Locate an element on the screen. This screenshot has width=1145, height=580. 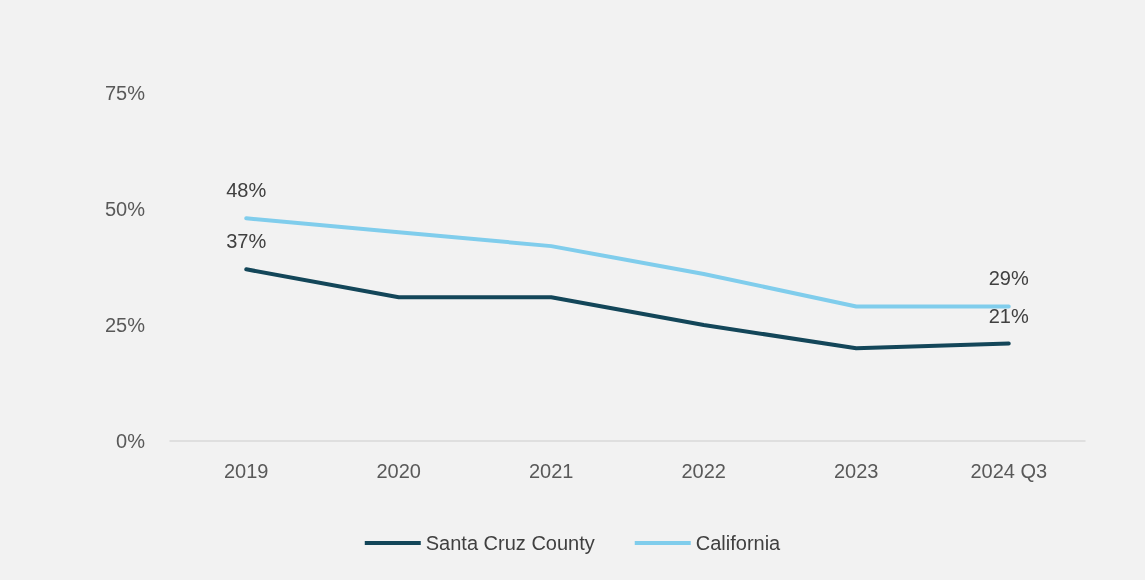
y-tick-label: 25% is located at coordinates (125, 325).